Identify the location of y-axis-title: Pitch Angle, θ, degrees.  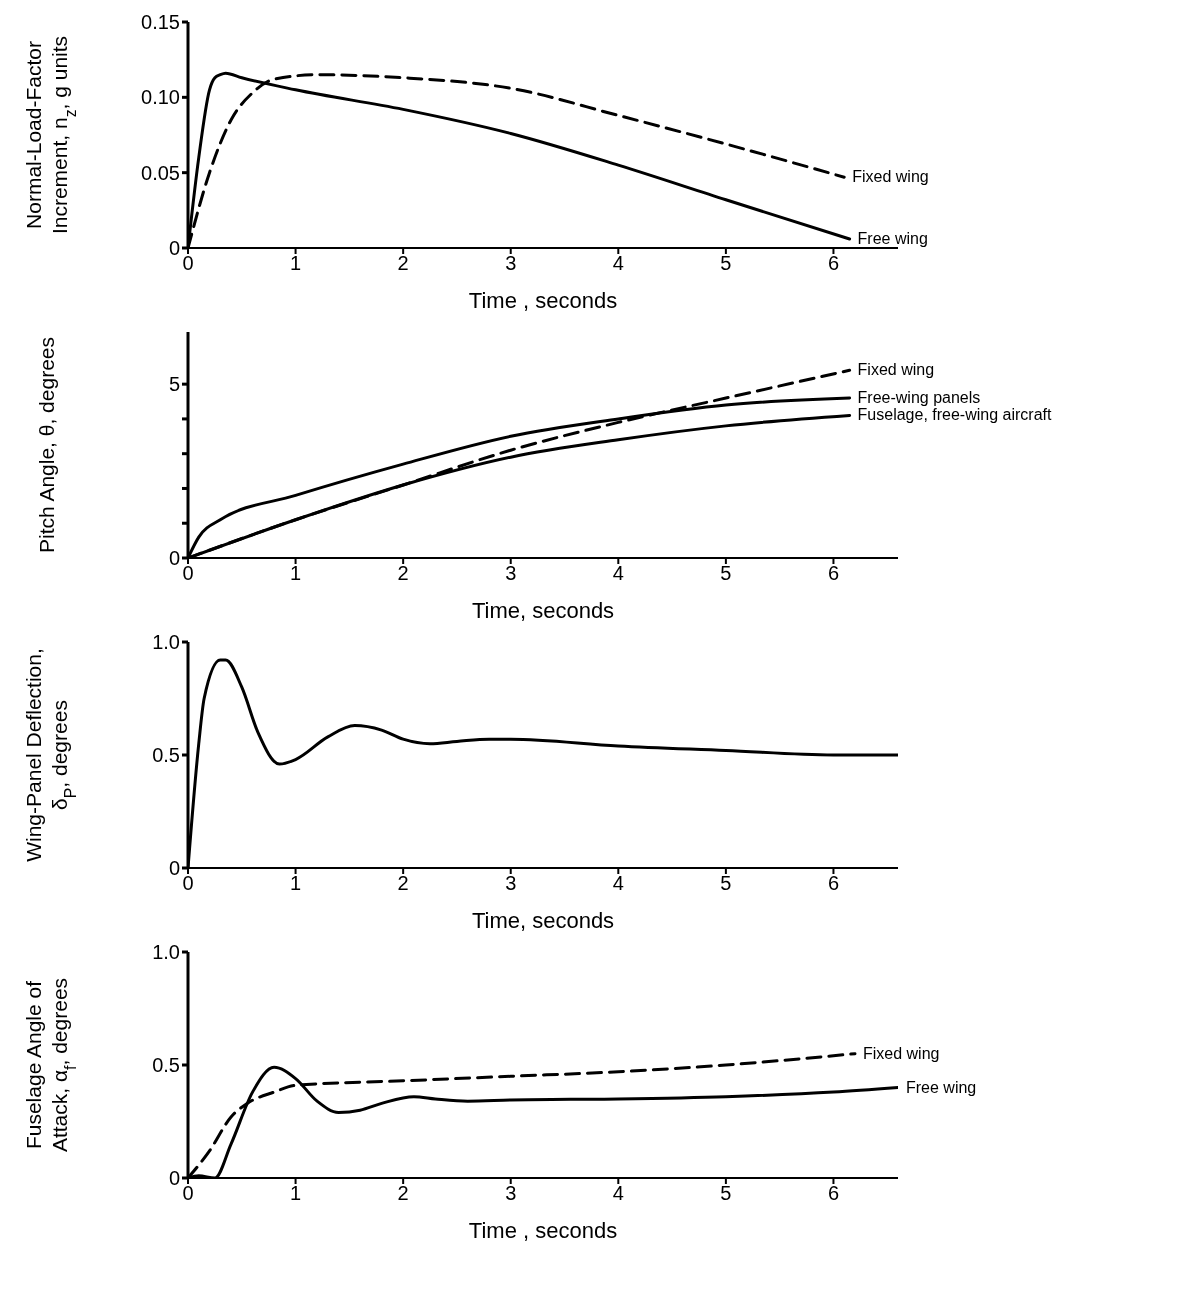
(46, 445).